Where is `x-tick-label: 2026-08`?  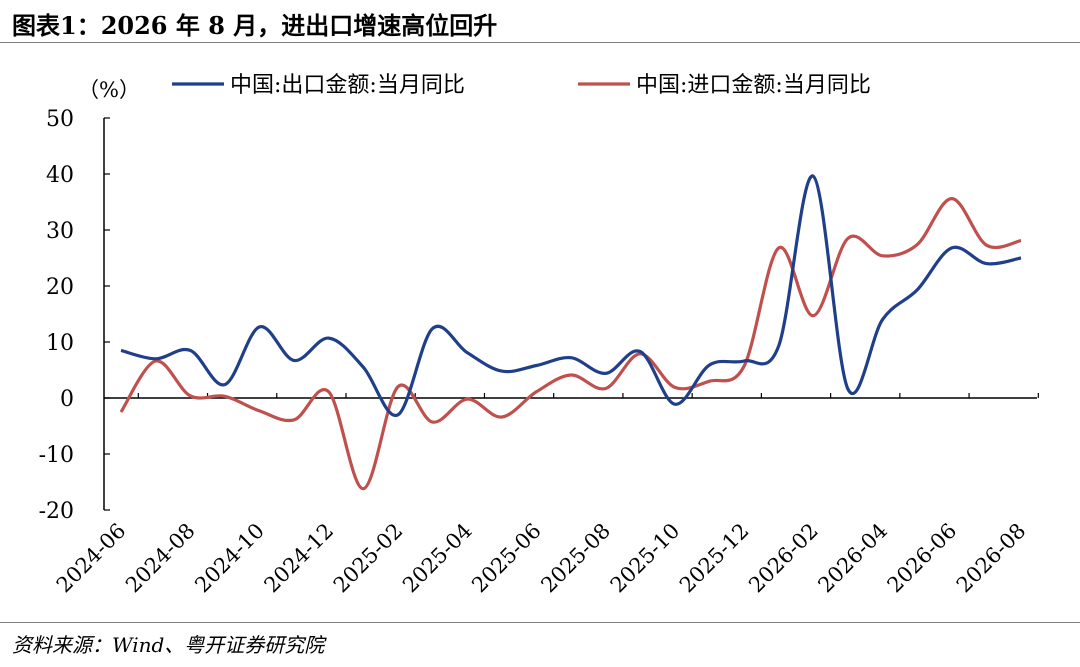
x-tick-label: 2026-08 is located at coordinates (991, 558).